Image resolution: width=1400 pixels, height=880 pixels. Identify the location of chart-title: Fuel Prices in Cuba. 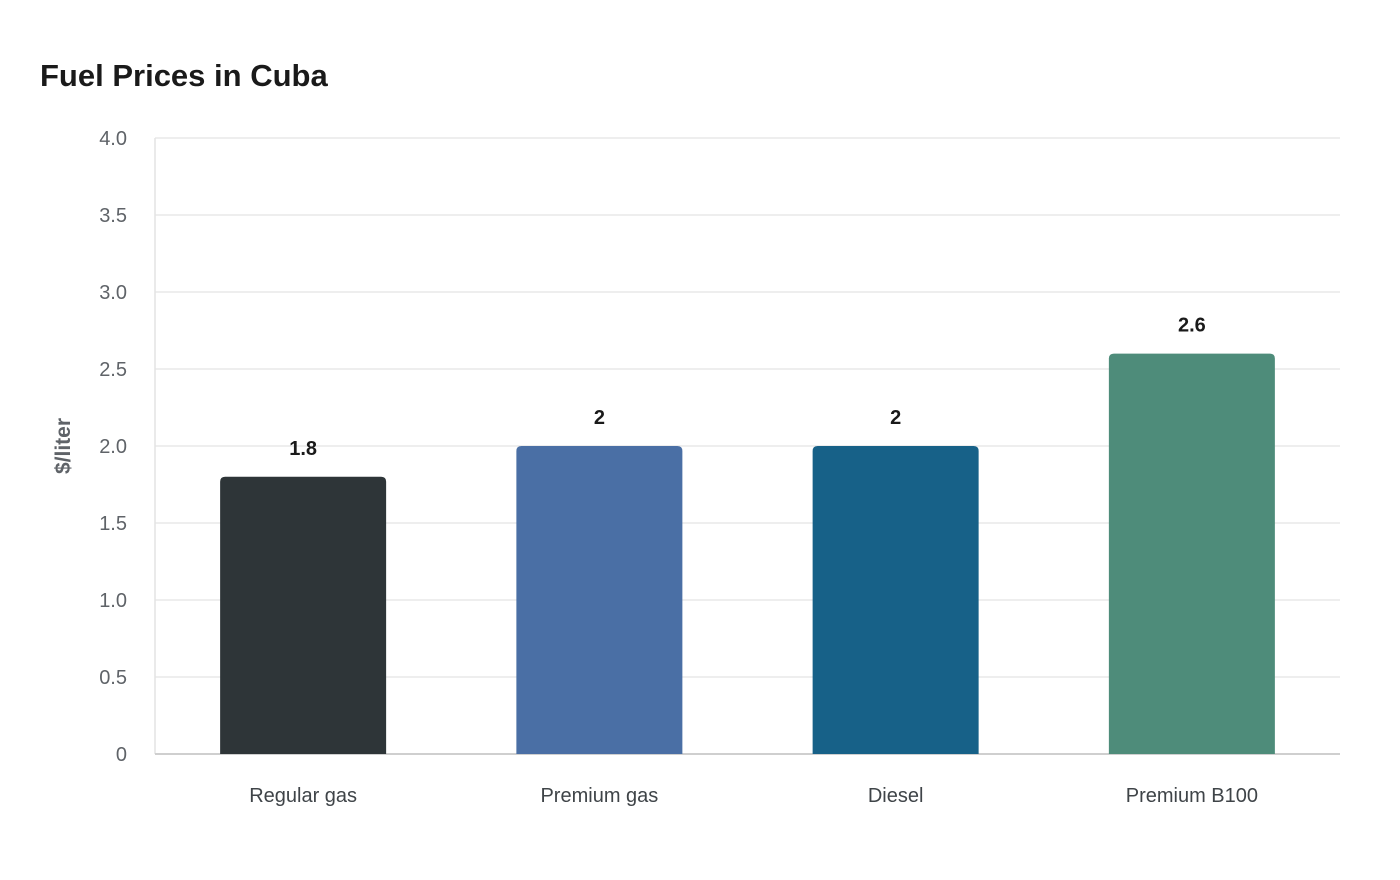
(184, 75).